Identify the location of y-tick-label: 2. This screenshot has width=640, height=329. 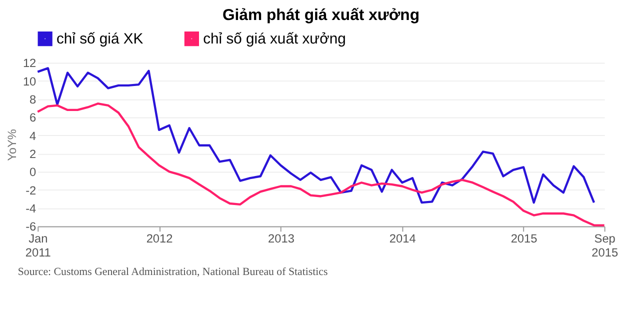
(33, 154).